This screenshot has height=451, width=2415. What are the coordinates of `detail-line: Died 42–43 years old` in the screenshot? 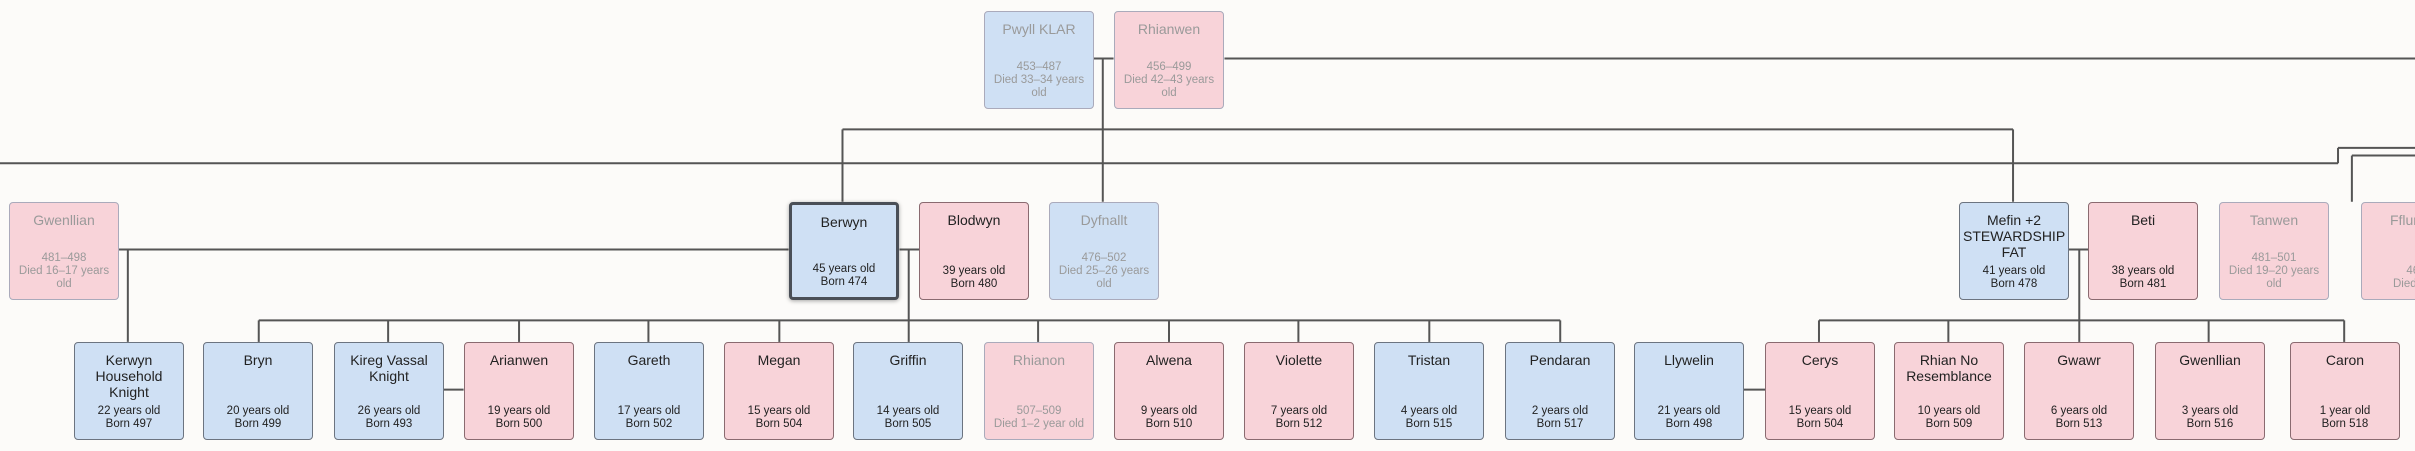 It's located at (1169, 86).